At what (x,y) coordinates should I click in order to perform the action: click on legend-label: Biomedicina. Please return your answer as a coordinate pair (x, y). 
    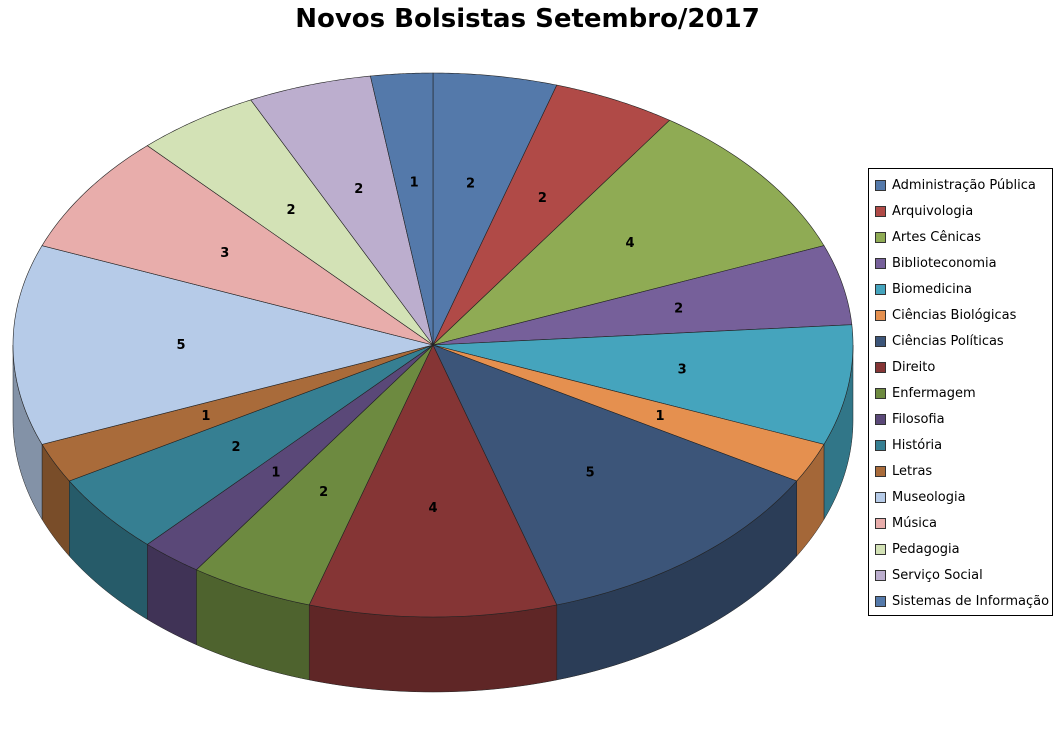
    Looking at the image, I should click on (932, 289).